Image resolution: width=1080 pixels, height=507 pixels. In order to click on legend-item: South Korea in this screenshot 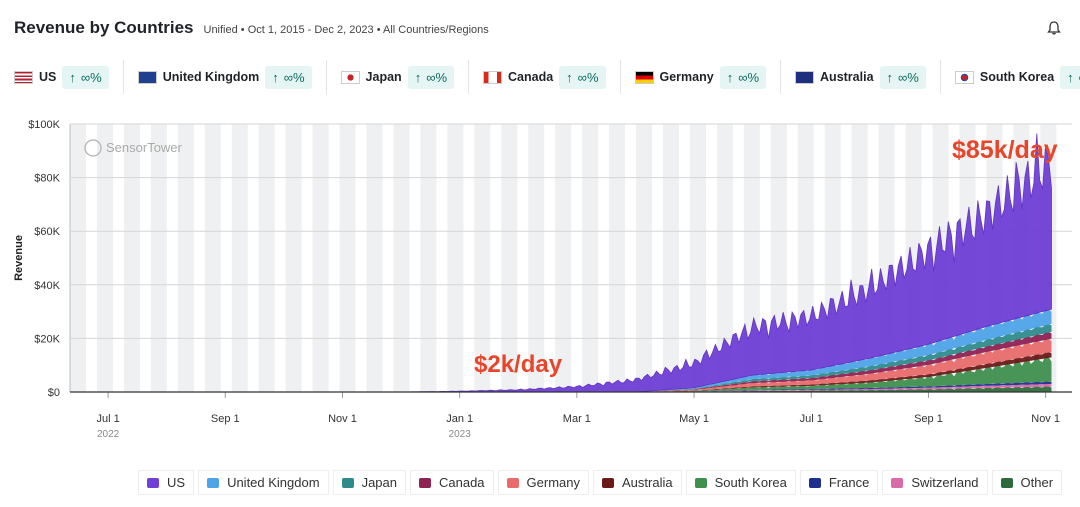, I will do `click(740, 482)`.